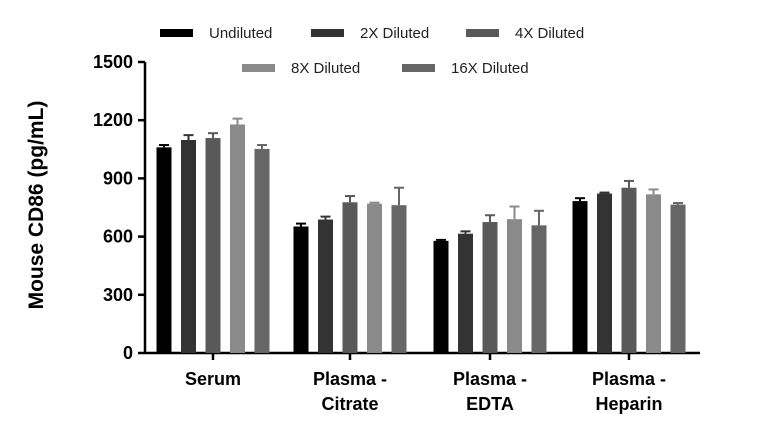 This screenshot has height=438, width=768. I want to click on legend-label: 16X Diluted, so click(490, 68).